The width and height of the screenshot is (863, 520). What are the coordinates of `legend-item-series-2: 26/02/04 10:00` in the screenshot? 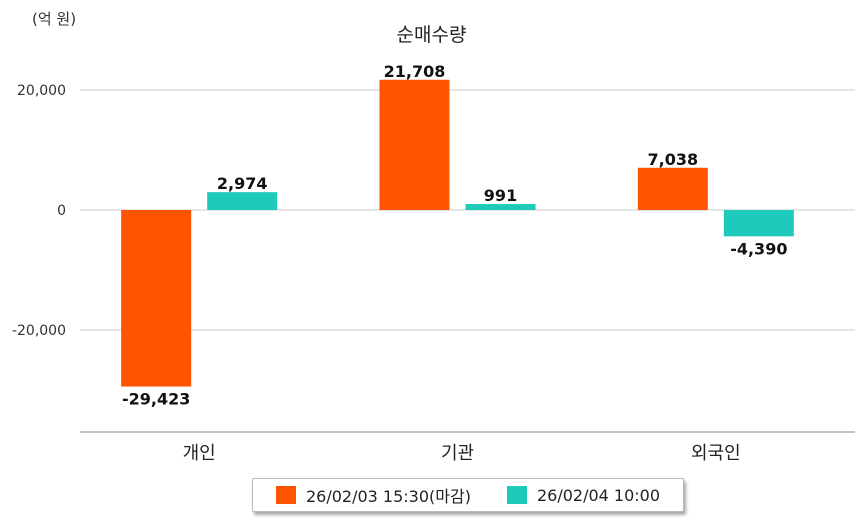 It's located at (583, 495).